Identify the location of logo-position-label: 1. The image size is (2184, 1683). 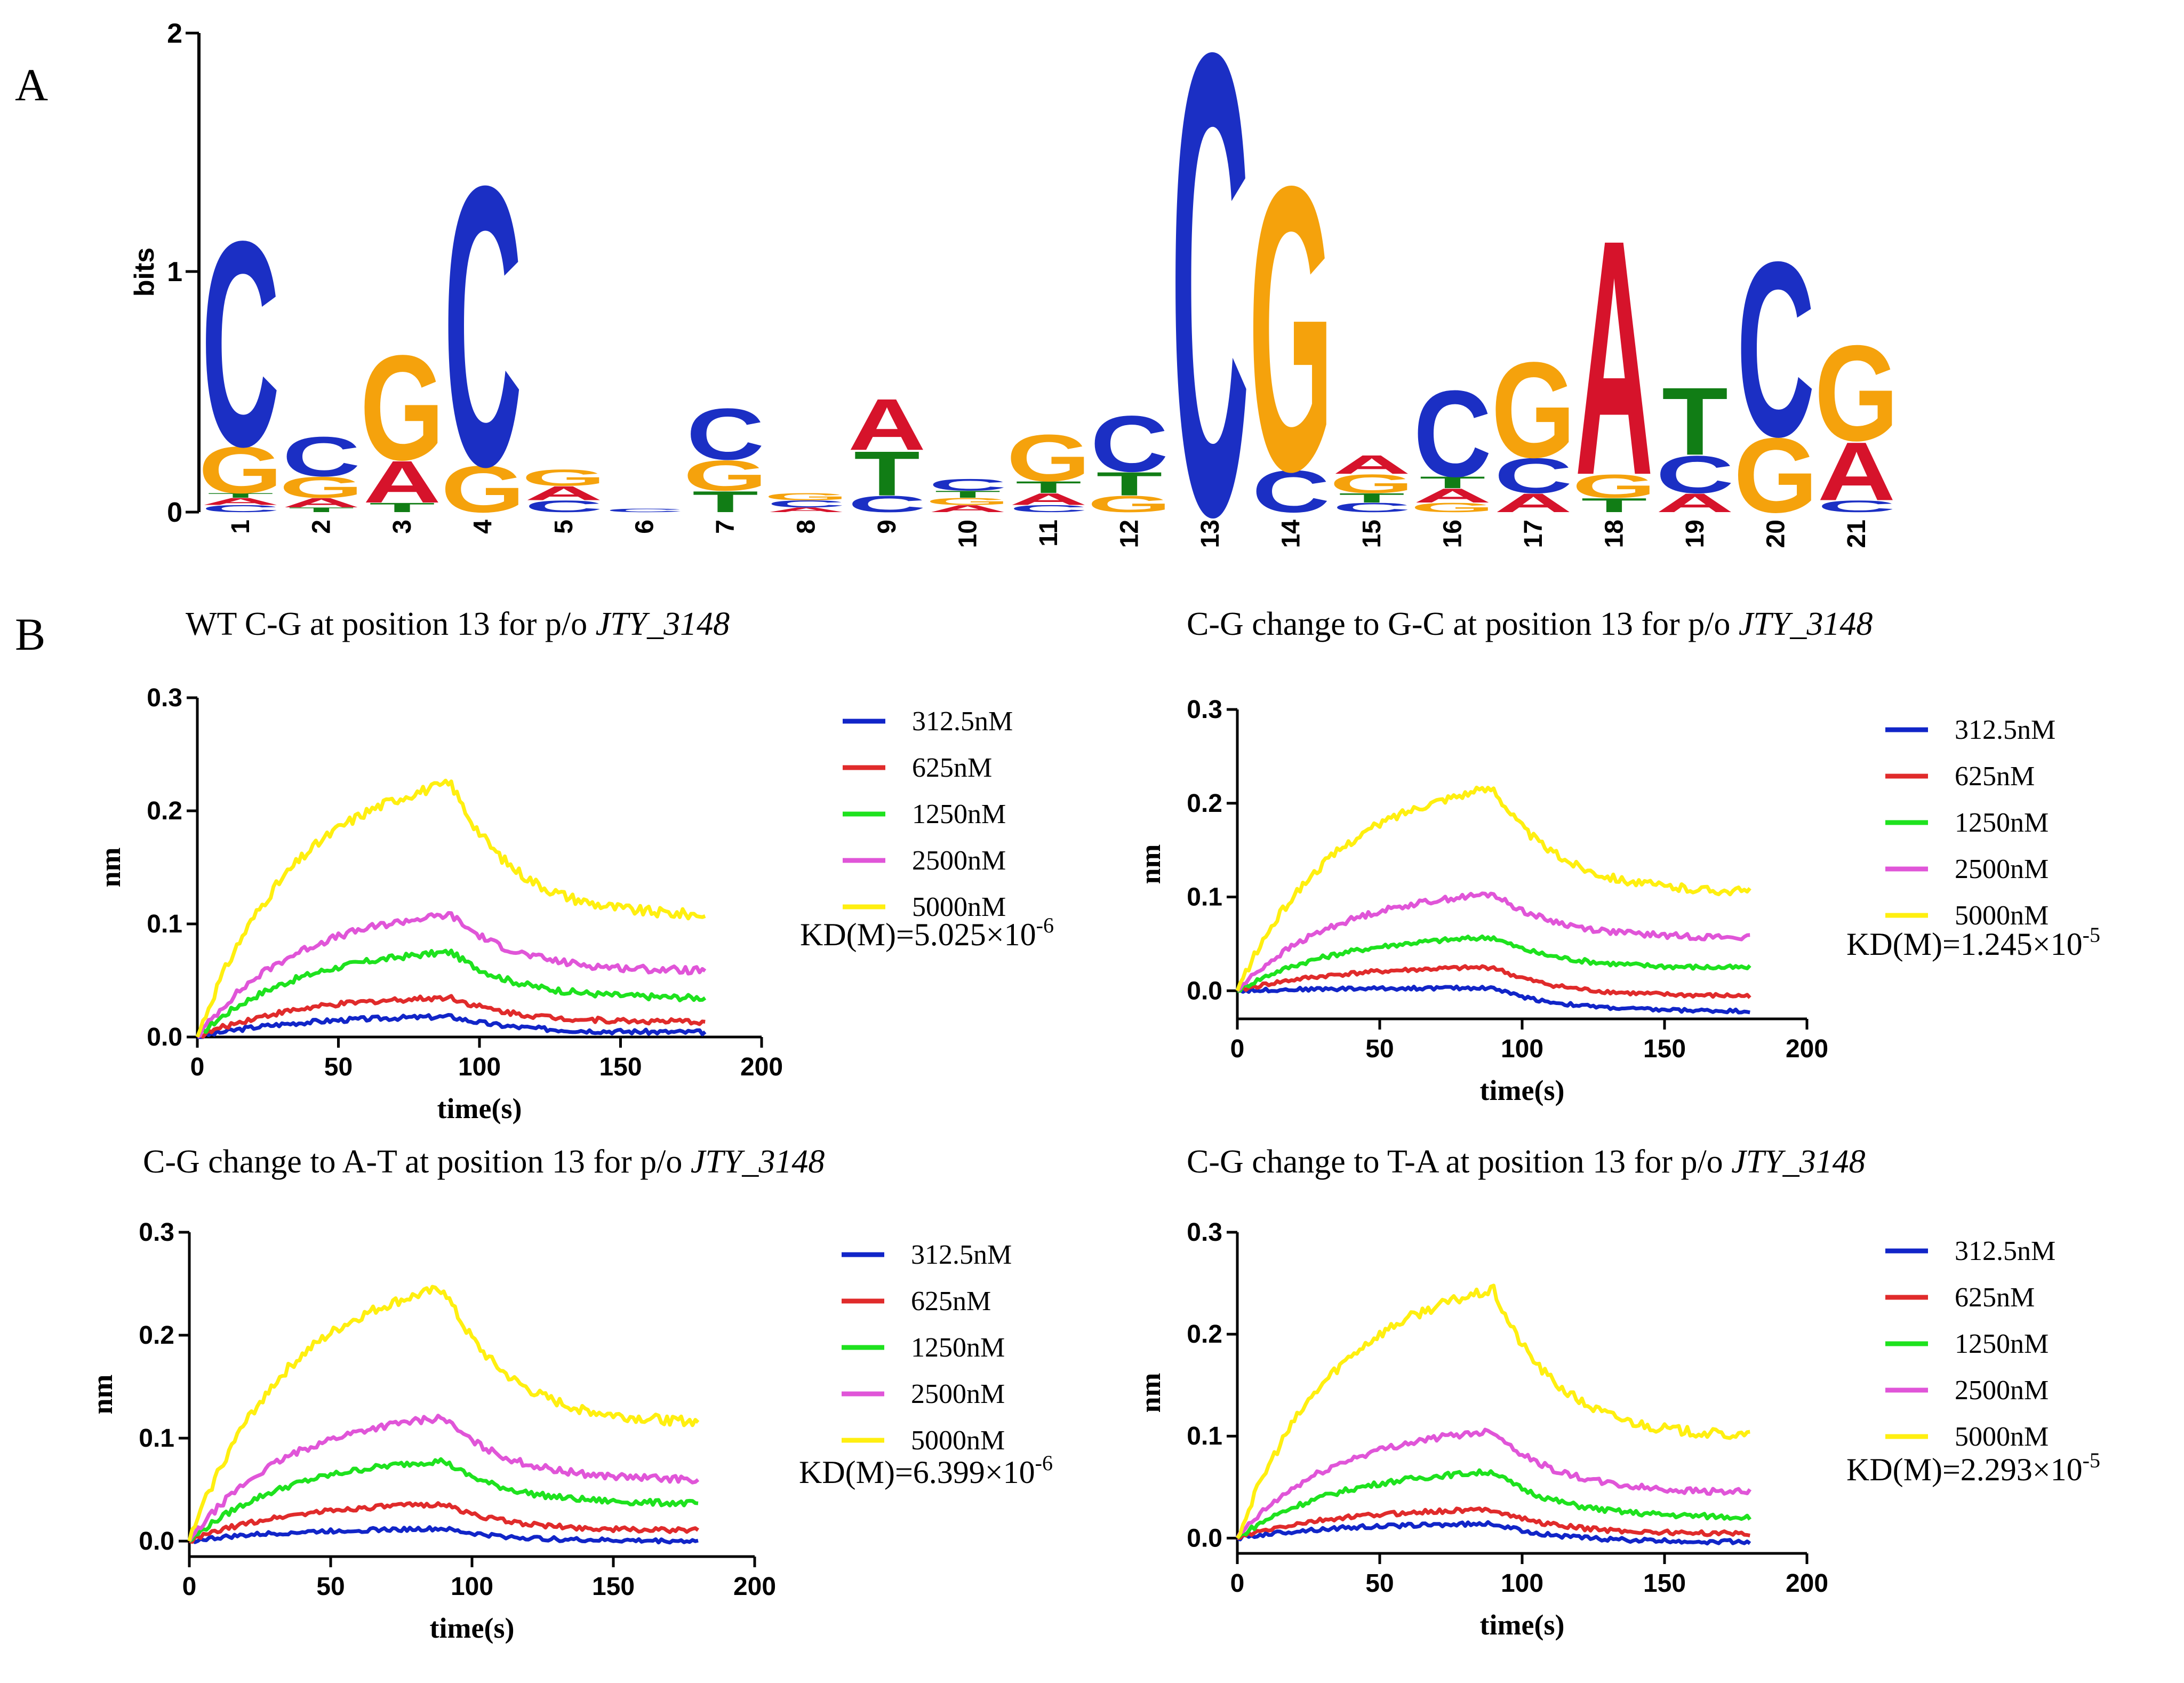
(241, 527).